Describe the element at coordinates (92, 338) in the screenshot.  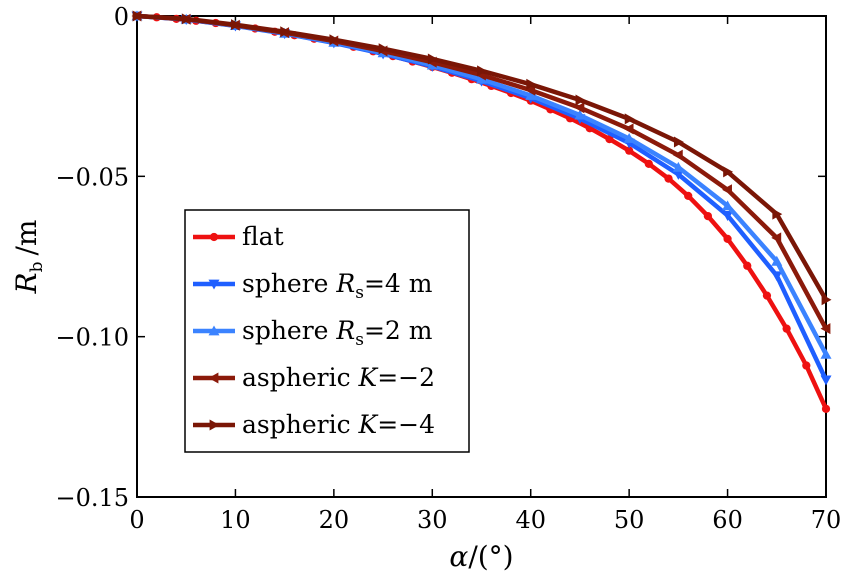
I see `y-tick-label: −0.10` at that location.